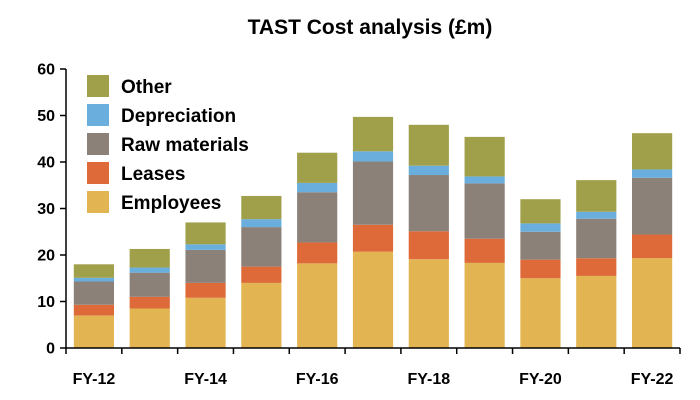  Describe the element at coordinates (205, 233) in the screenshot. I see `bar-fy-14-other` at that location.